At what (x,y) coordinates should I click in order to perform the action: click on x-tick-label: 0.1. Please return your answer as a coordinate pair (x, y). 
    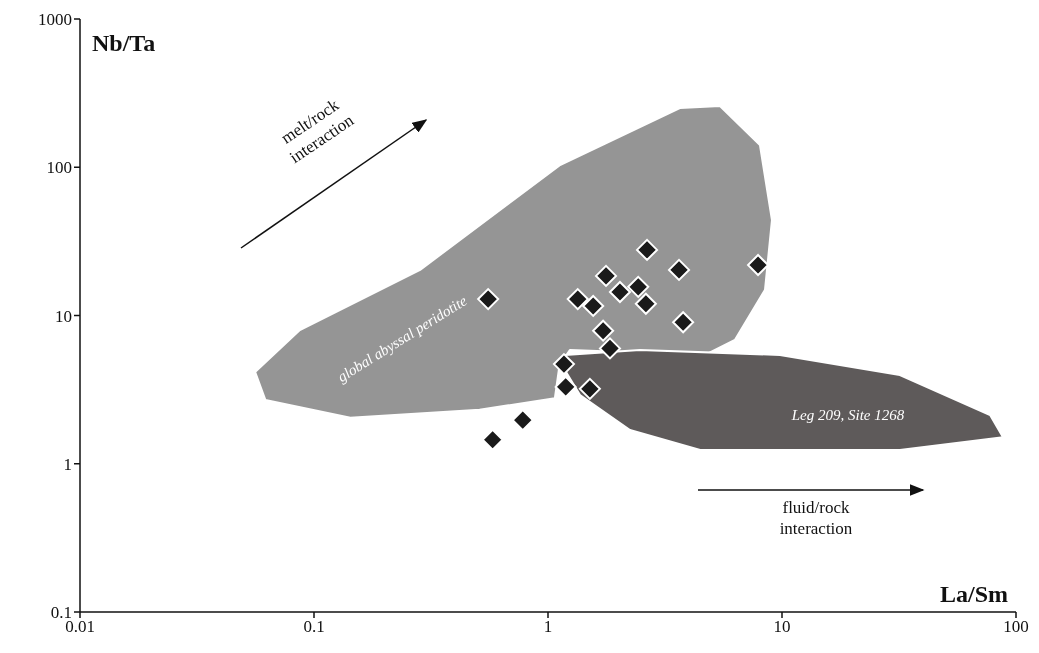
    Looking at the image, I should click on (314, 627).